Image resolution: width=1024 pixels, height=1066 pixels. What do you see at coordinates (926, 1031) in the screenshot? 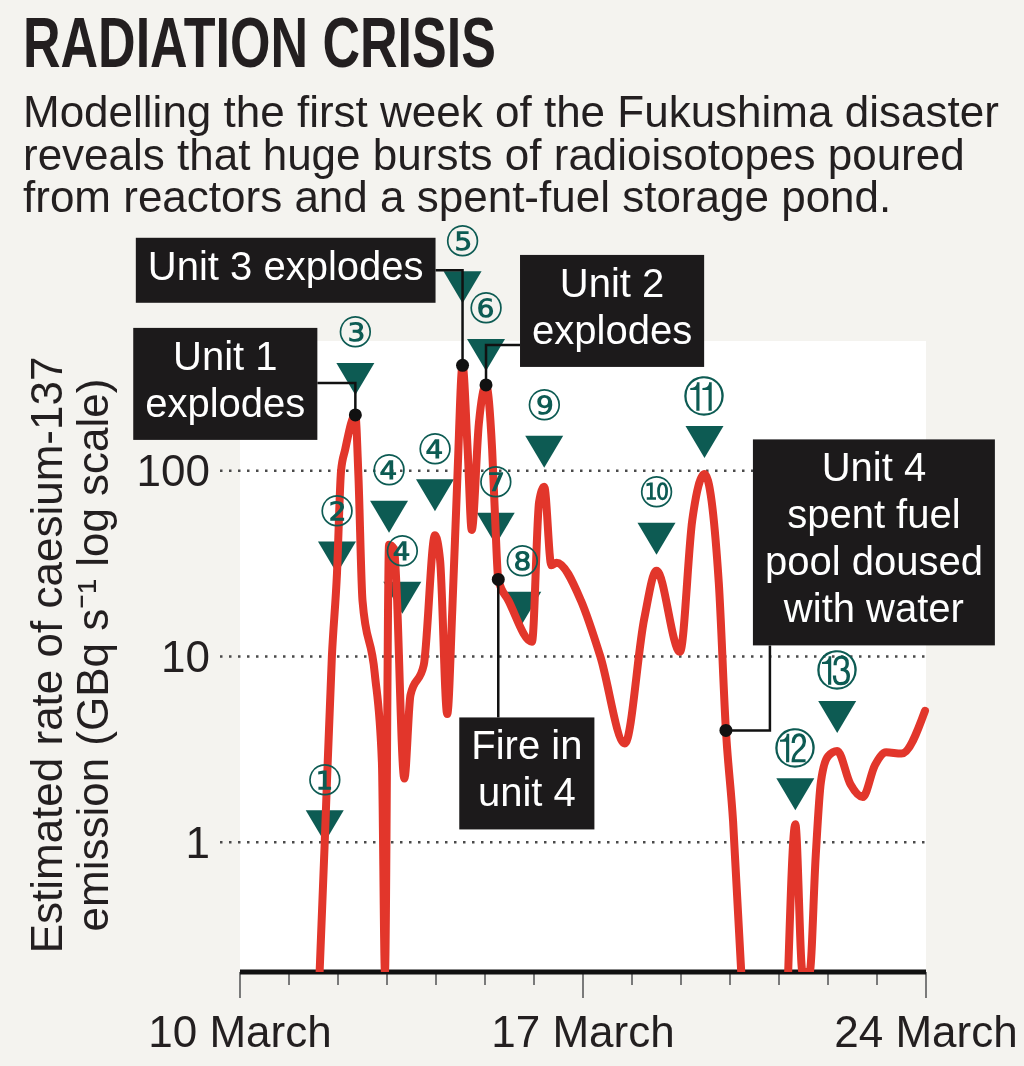
I see `x-tick-label: 24 March` at bounding box center [926, 1031].